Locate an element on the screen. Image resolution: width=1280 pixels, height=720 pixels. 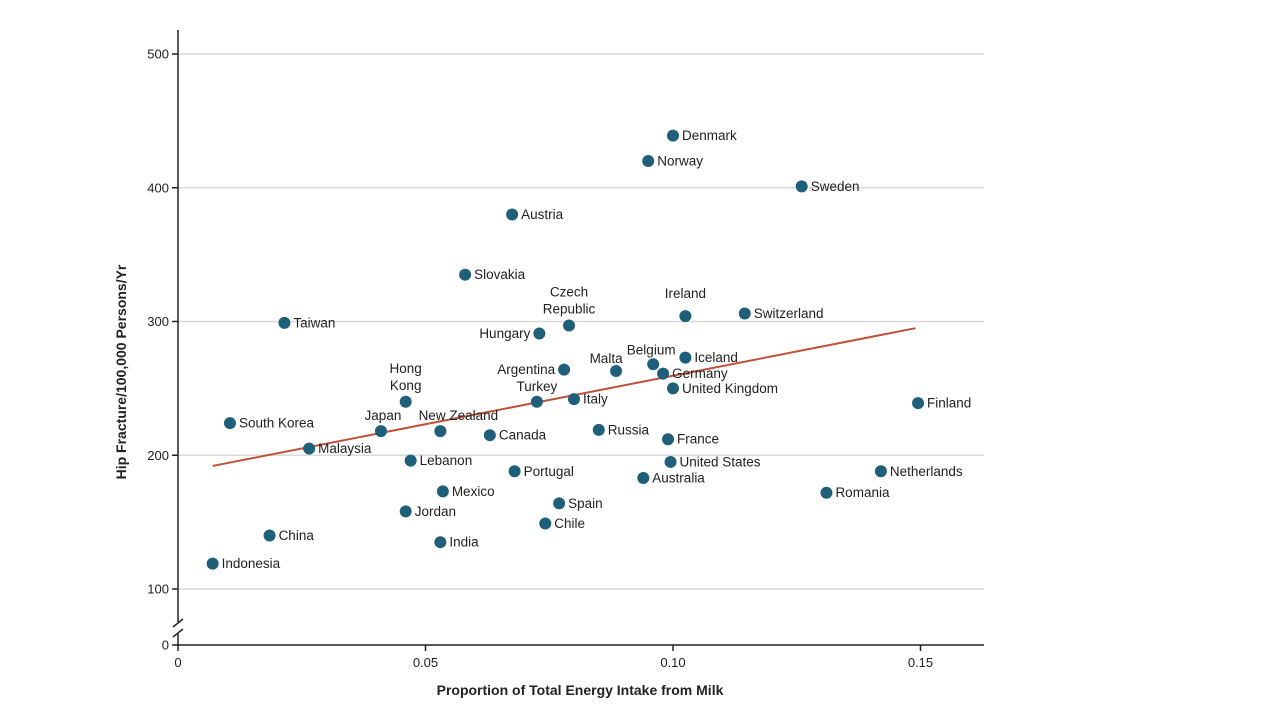
label-united-states: United States is located at coordinates (720, 461).